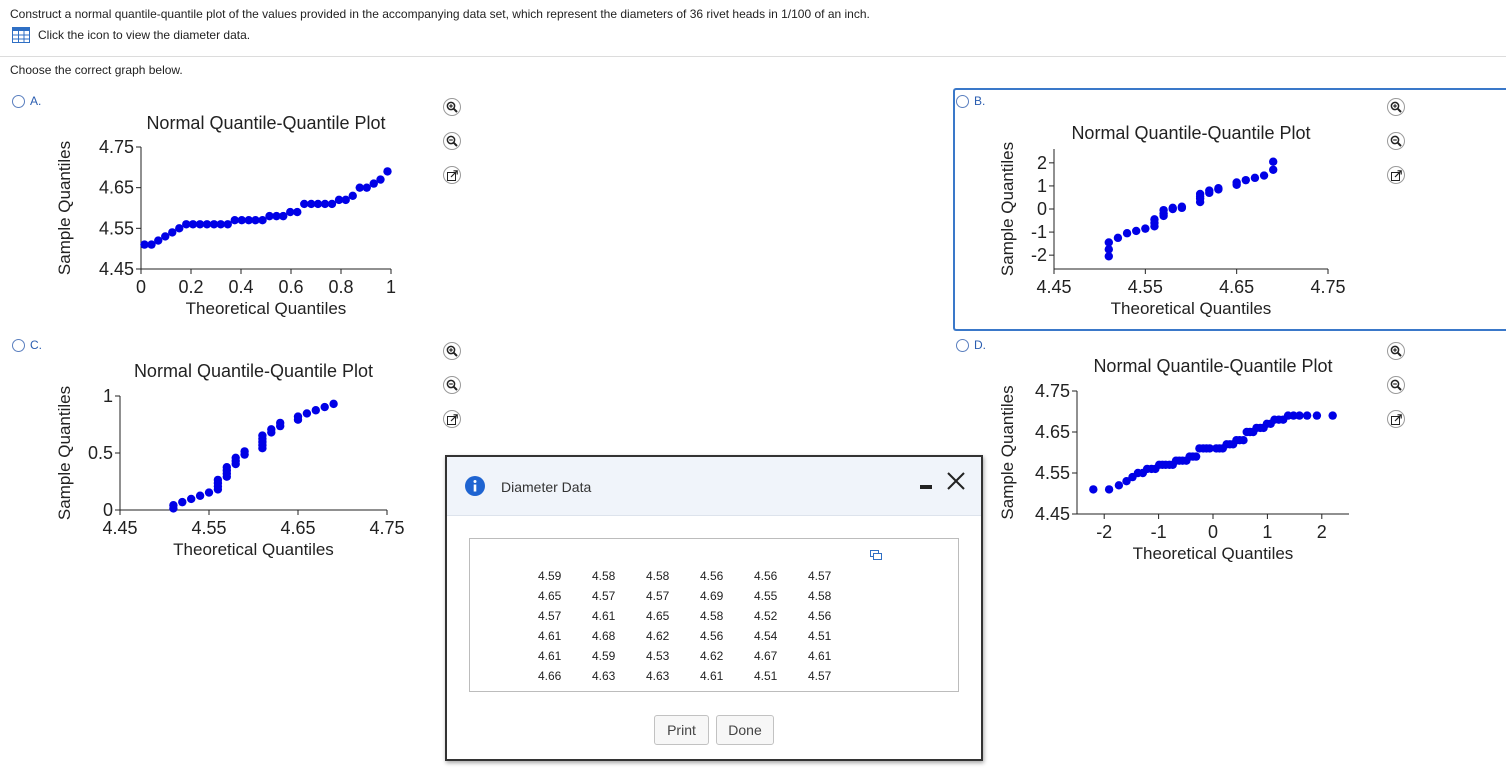  I want to click on table-cell: 4.68, so click(604, 636).